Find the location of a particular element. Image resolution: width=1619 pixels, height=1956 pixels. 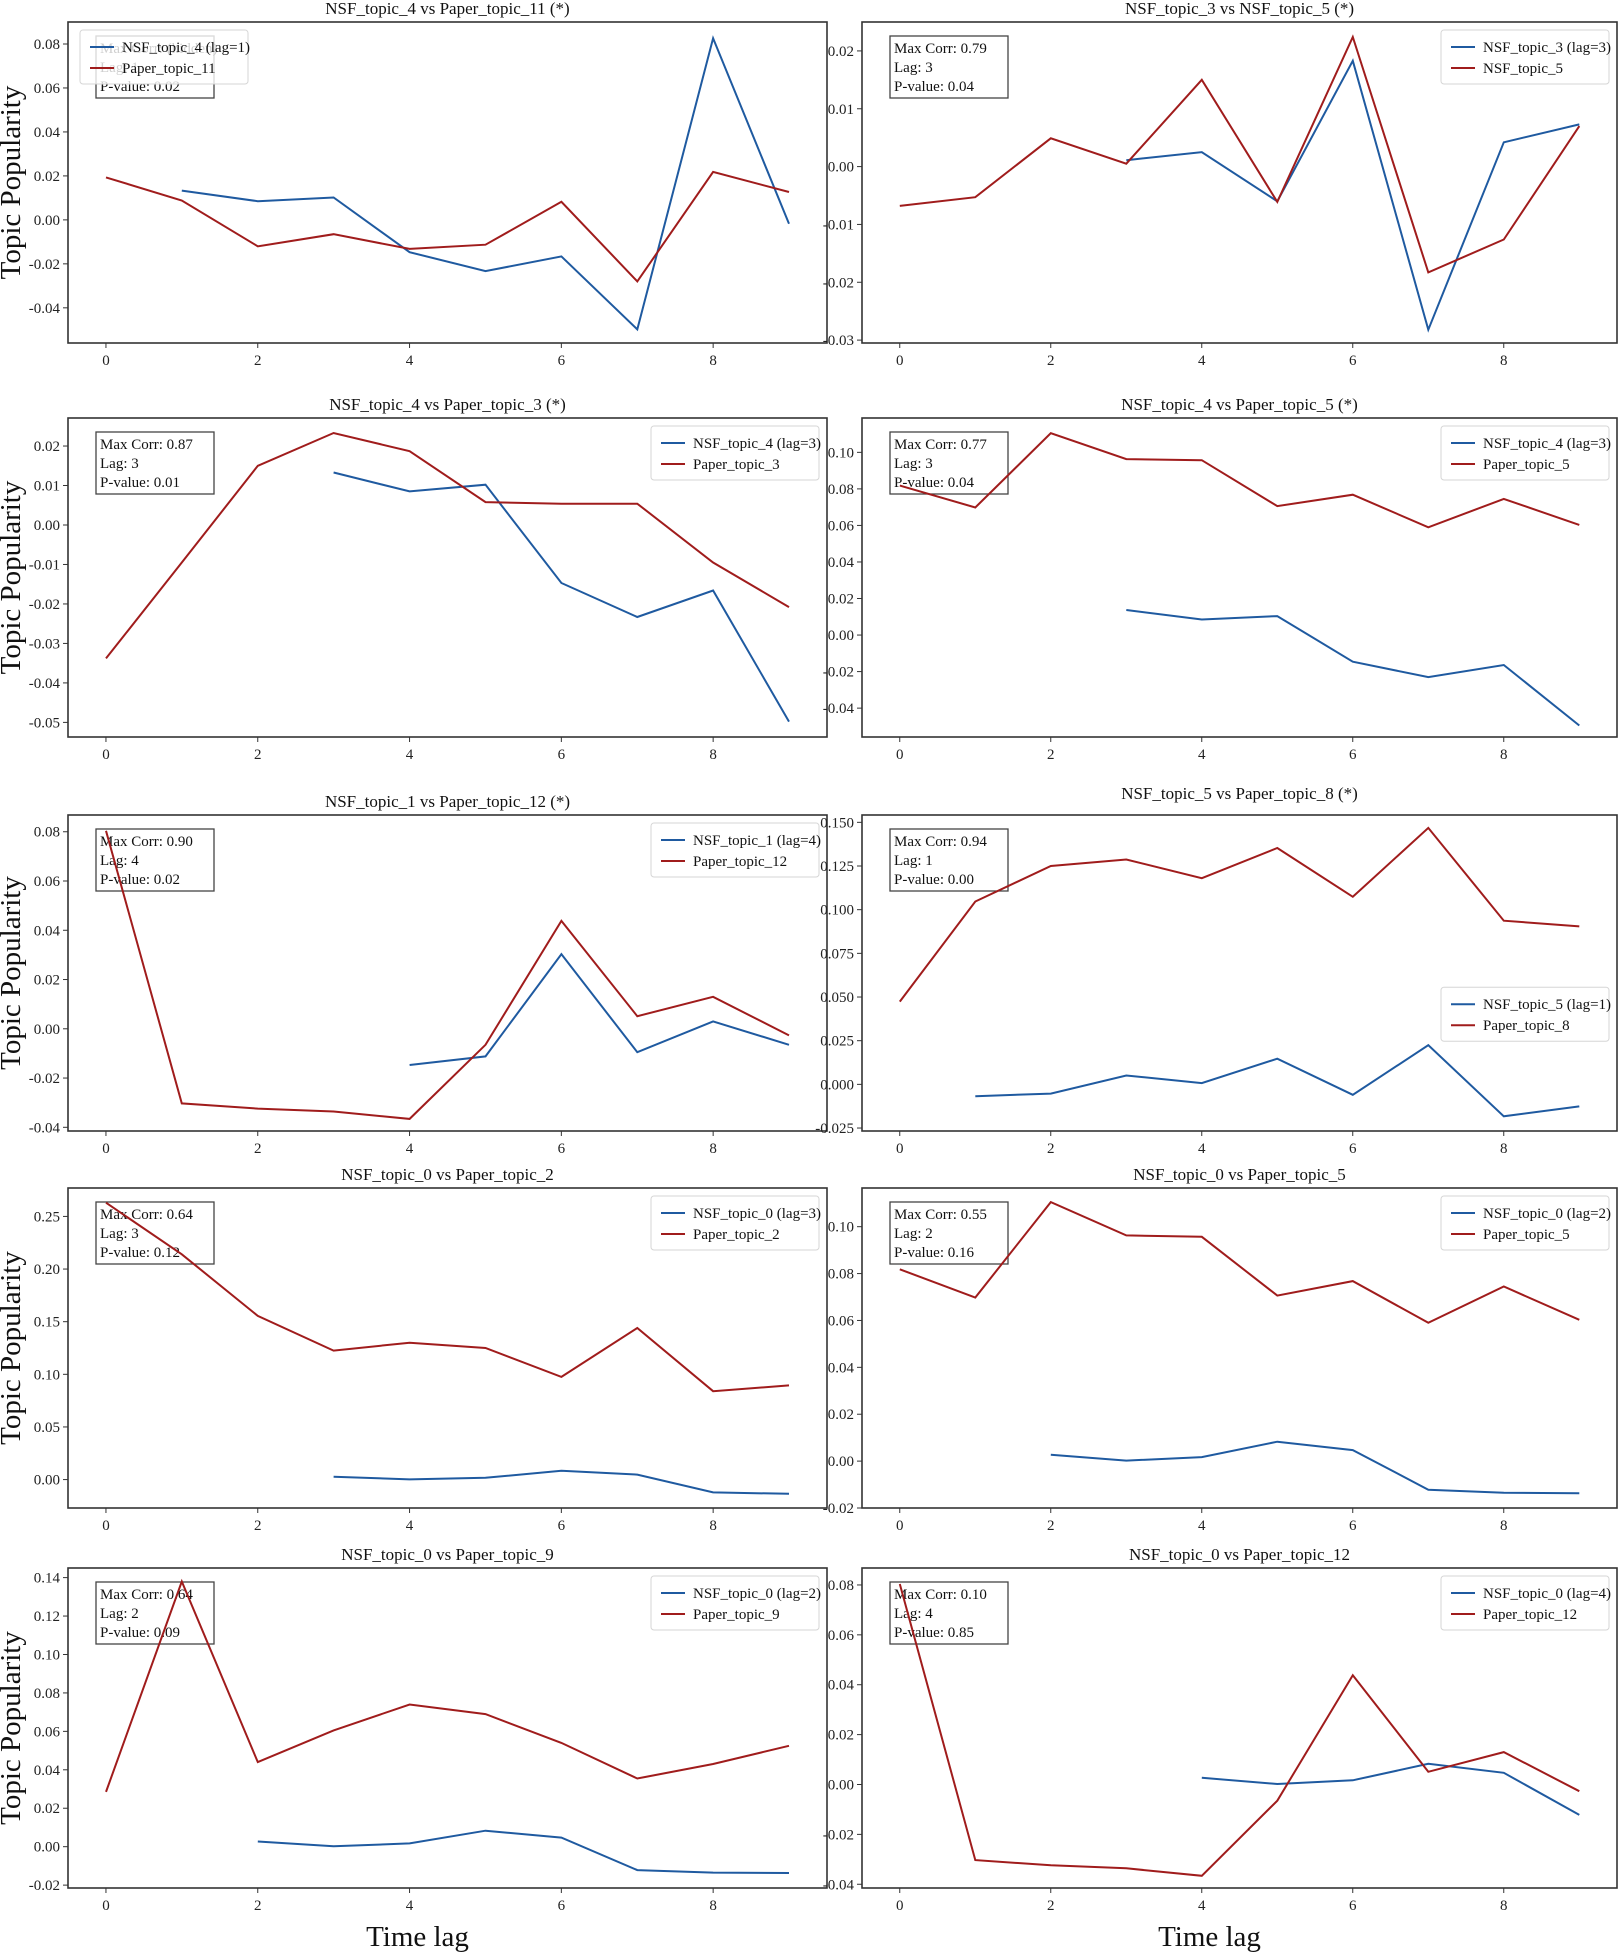

legend: NSF_topic_4 (lag=3) Paper_topic_5 is located at coordinates (1525, 453).